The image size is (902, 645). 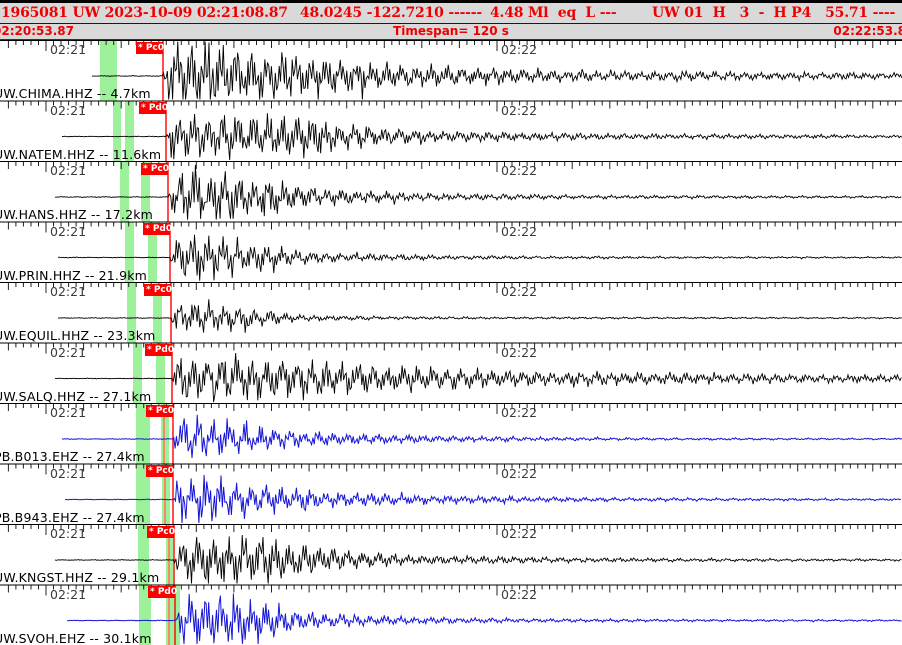 I want to click on event-magnitude: 4.48 Ml eq L ---, so click(x=553, y=13).